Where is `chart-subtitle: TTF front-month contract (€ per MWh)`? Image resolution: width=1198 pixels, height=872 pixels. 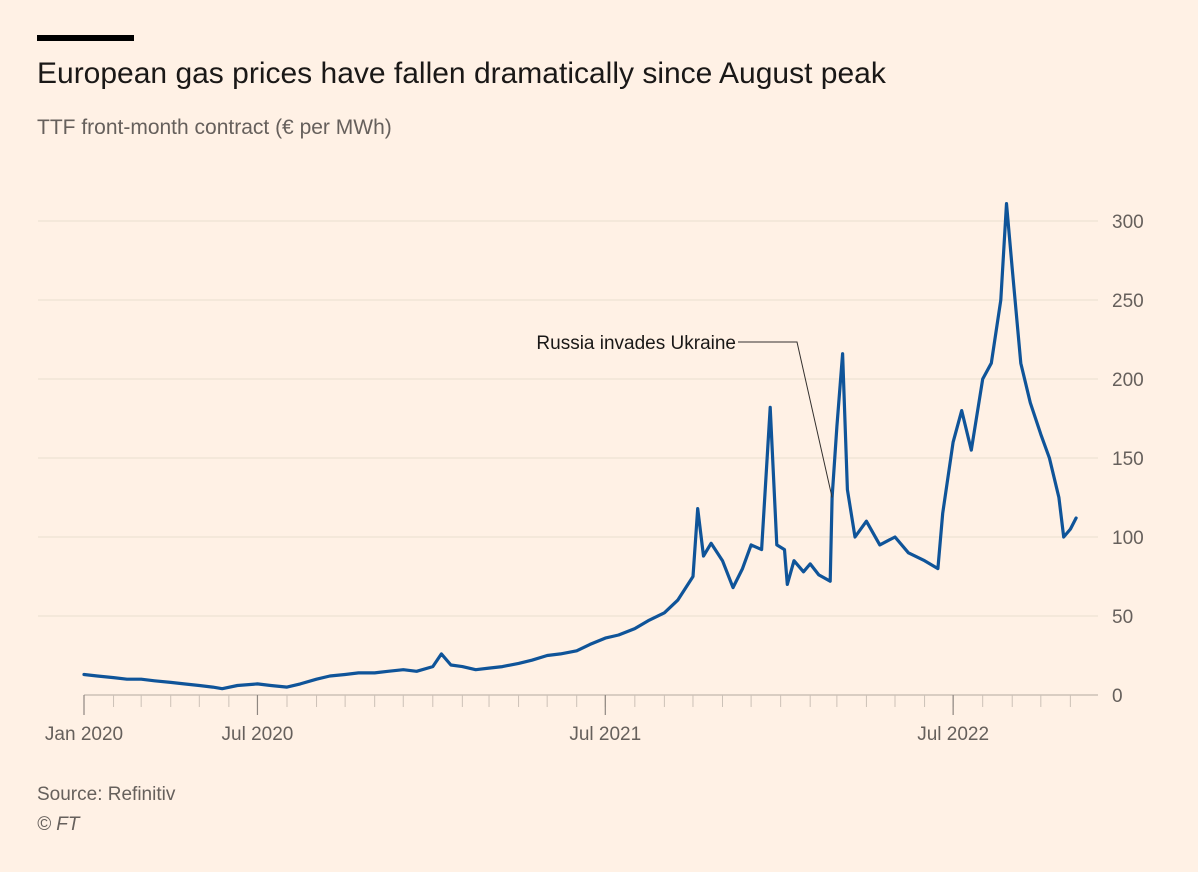
chart-subtitle: TTF front-month contract (€ per MWh) is located at coordinates (214, 127).